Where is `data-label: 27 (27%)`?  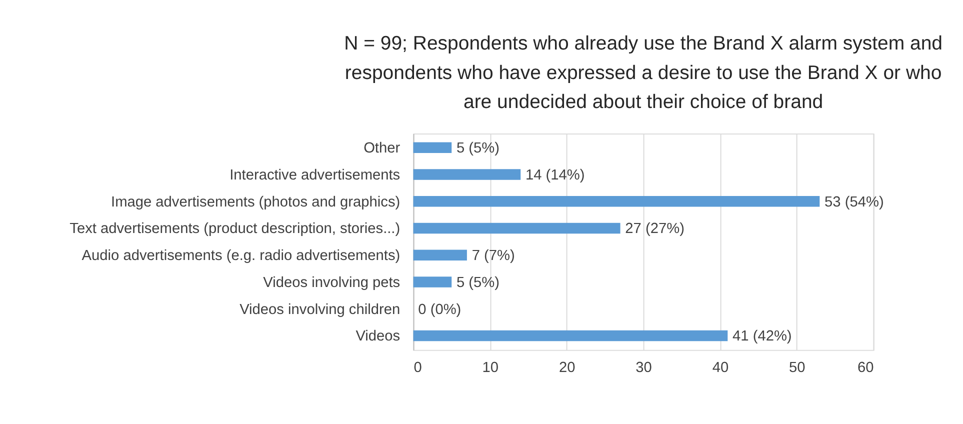
data-label: 27 (27%) is located at coordinates (654, 229).